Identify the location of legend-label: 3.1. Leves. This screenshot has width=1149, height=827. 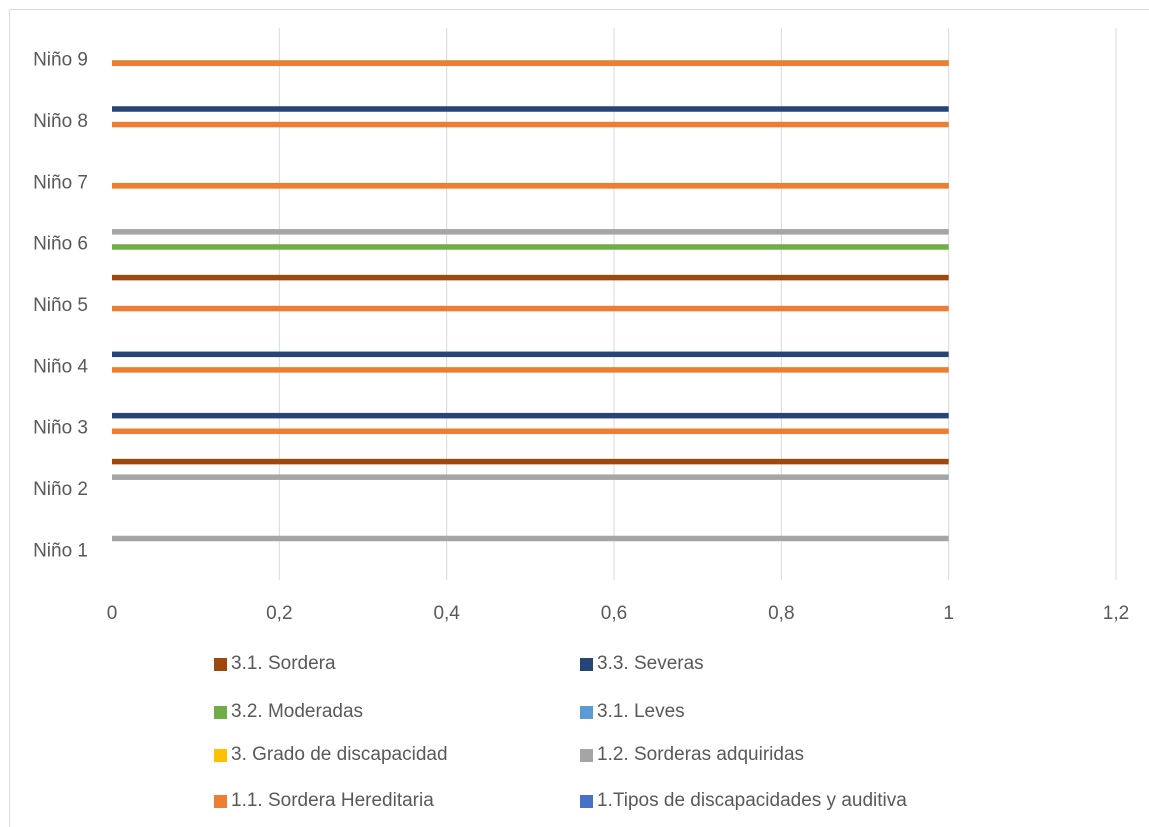
(641, 711).